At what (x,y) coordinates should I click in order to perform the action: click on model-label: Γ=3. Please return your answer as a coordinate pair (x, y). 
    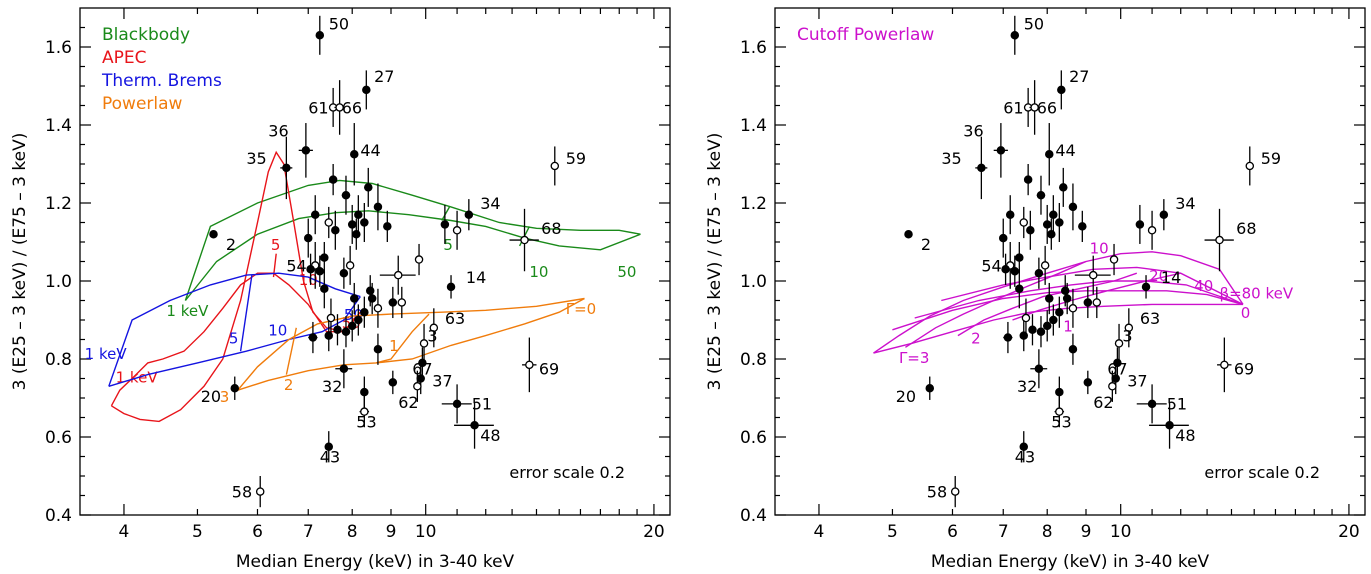
    Looking at the image, I should click on (914, 358).